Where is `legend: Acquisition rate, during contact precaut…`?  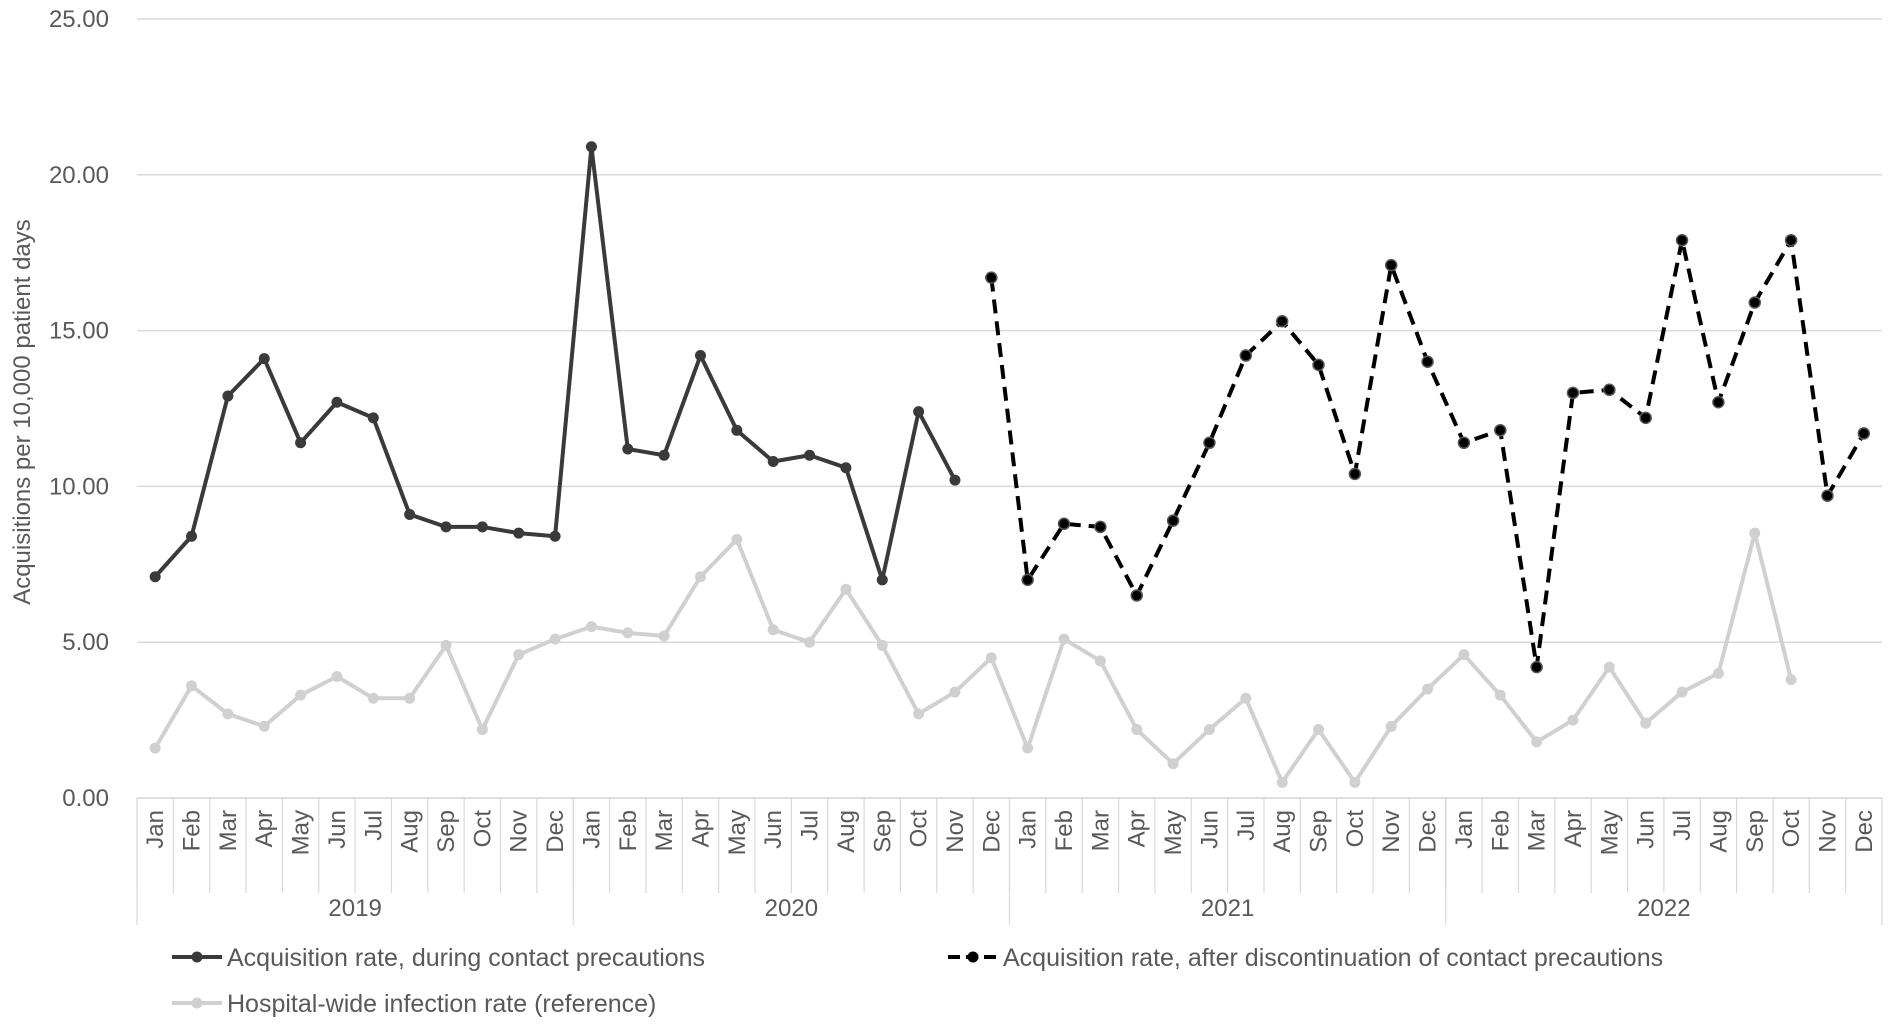 legend: Acquisition rate, during contact precaut… is located at coordinates (917, 981).